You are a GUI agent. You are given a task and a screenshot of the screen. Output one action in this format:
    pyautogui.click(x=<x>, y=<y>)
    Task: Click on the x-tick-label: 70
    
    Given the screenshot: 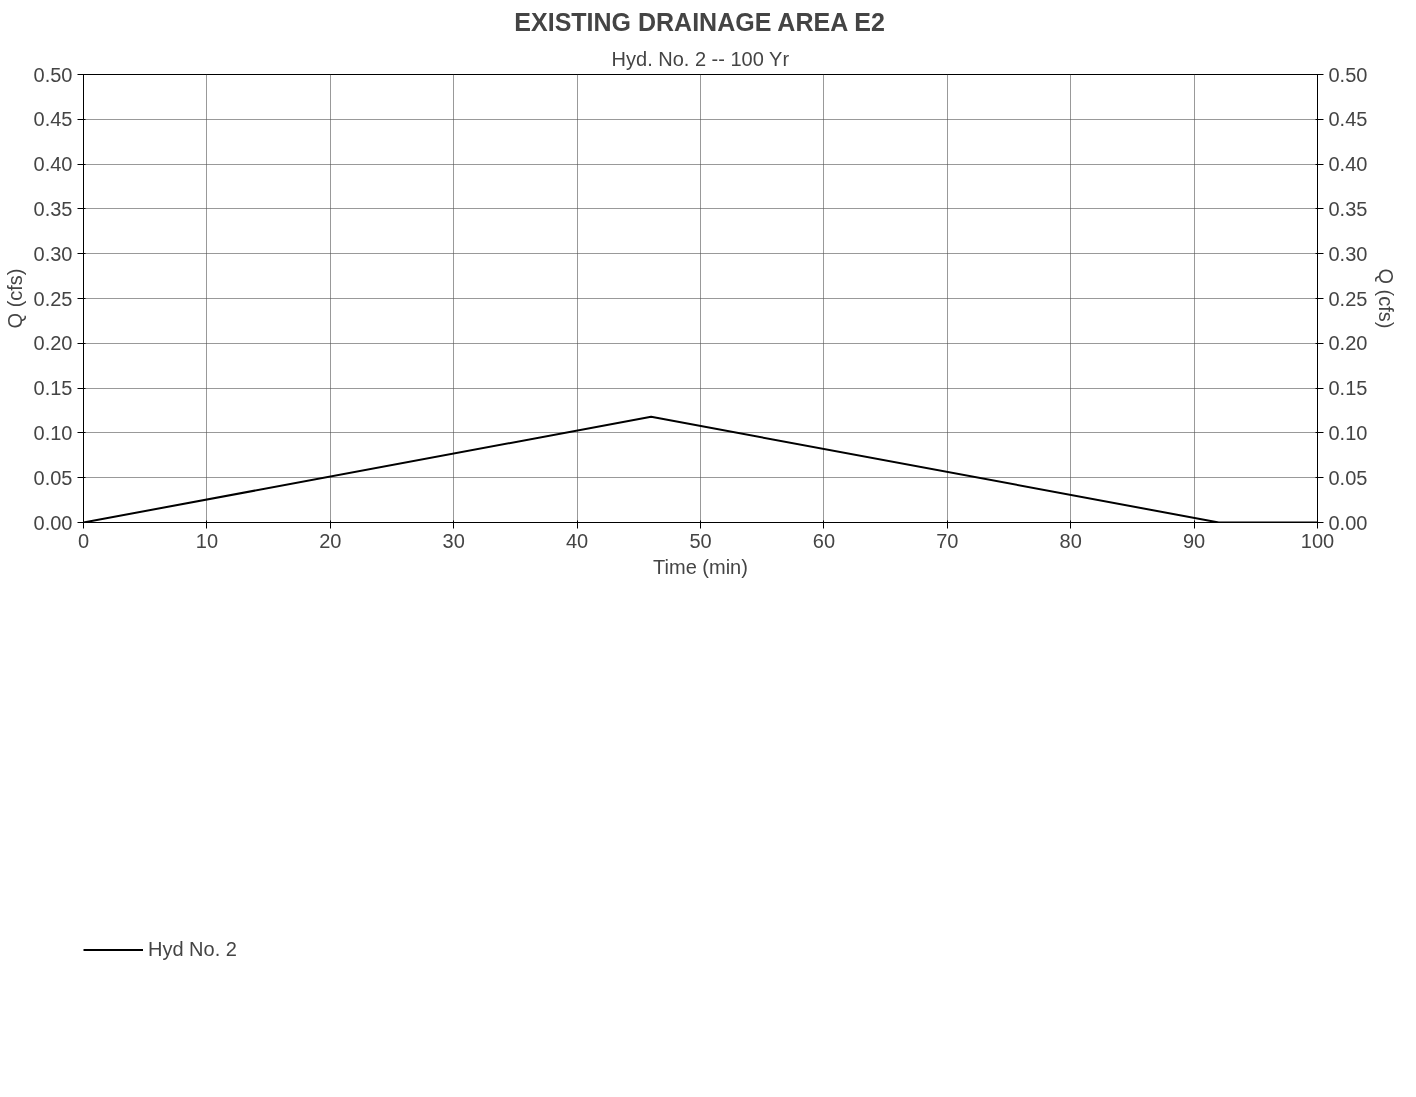 What is the action you would take?
    pyautogui.click(x=947, y=540)
    